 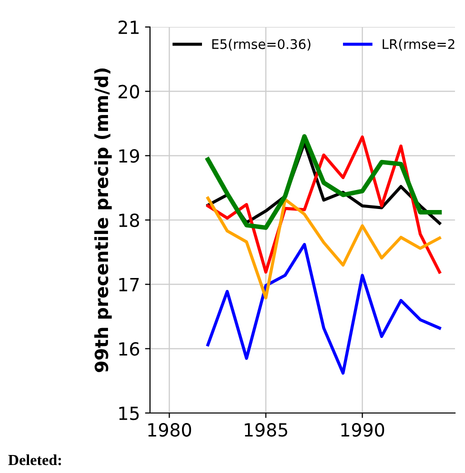 What do you see at coordinates (129, 413) in the screenshot?
I see `y-tick-label: 15` at bounding box center [129, 413].